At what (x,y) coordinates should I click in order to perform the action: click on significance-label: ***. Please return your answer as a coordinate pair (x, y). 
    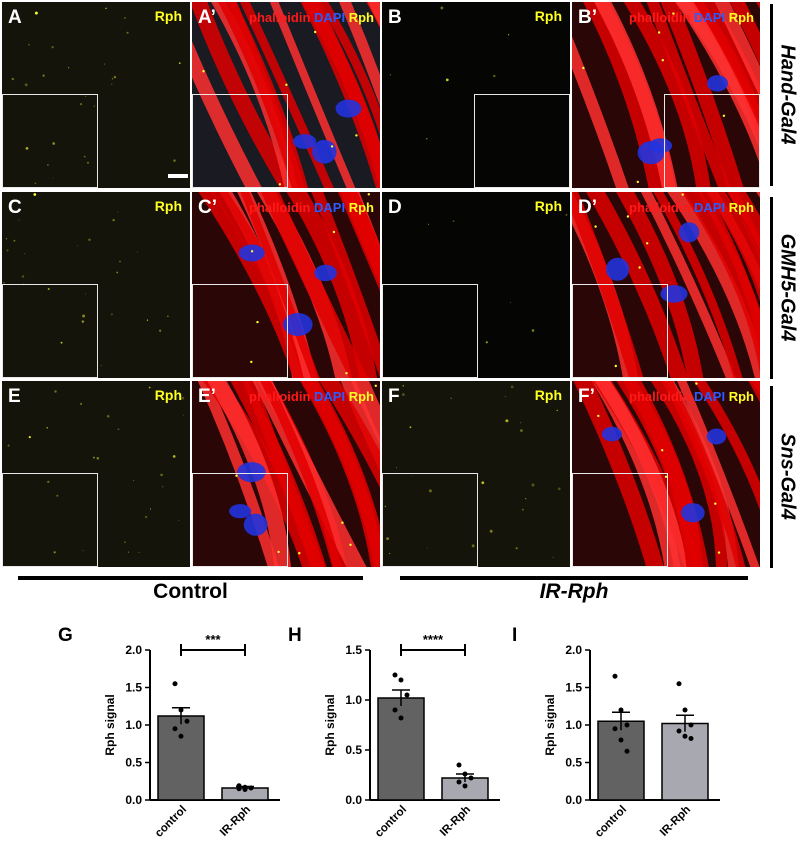
    Looking at the image, I should click on (213, 639).